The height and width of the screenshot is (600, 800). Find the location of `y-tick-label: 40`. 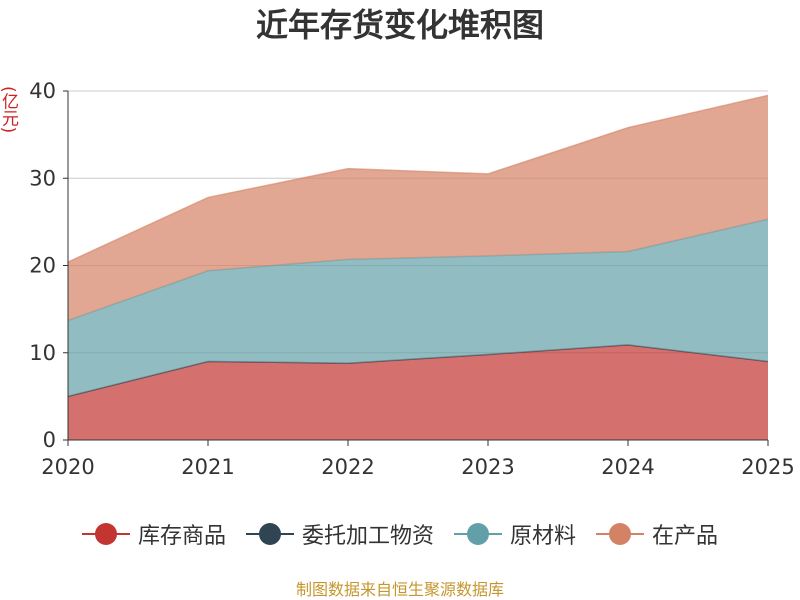

y-tick-label: 40 is located at coordinates (42, 91).